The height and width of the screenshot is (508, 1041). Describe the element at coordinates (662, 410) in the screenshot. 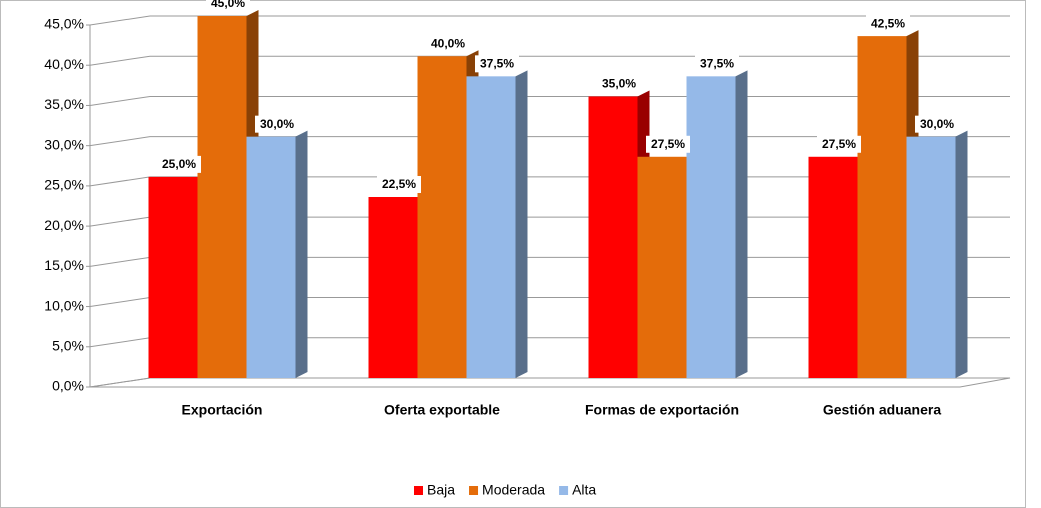

I see `x-tick-label: Formas de exportación` at that location.